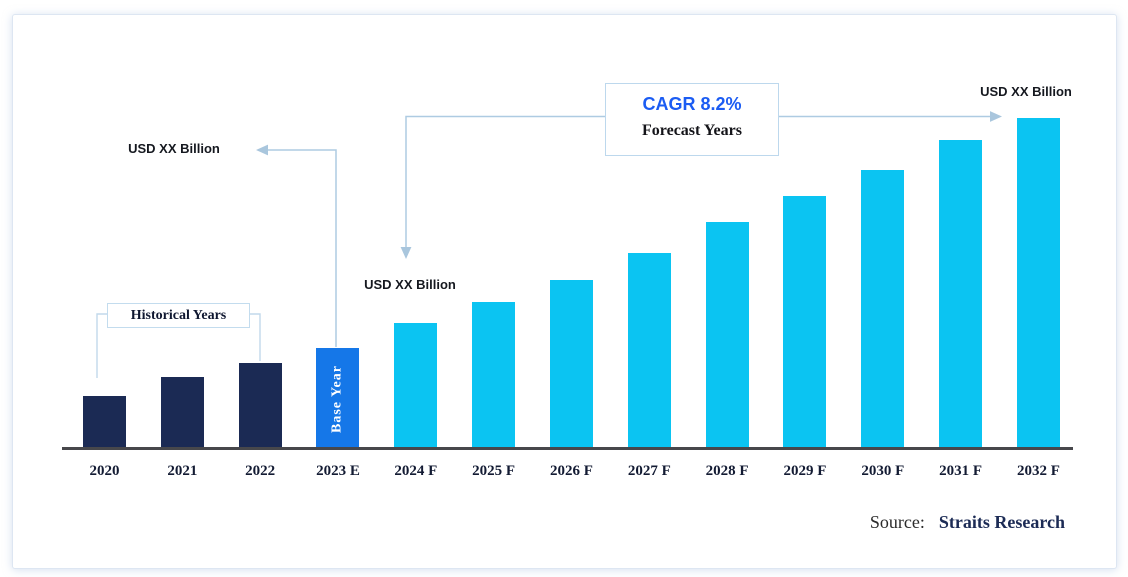 The image size is (1128, 577). Describe the element at coordinates (182, 471) in the screenshot. I see `x-label-2021: 2021` at that location.